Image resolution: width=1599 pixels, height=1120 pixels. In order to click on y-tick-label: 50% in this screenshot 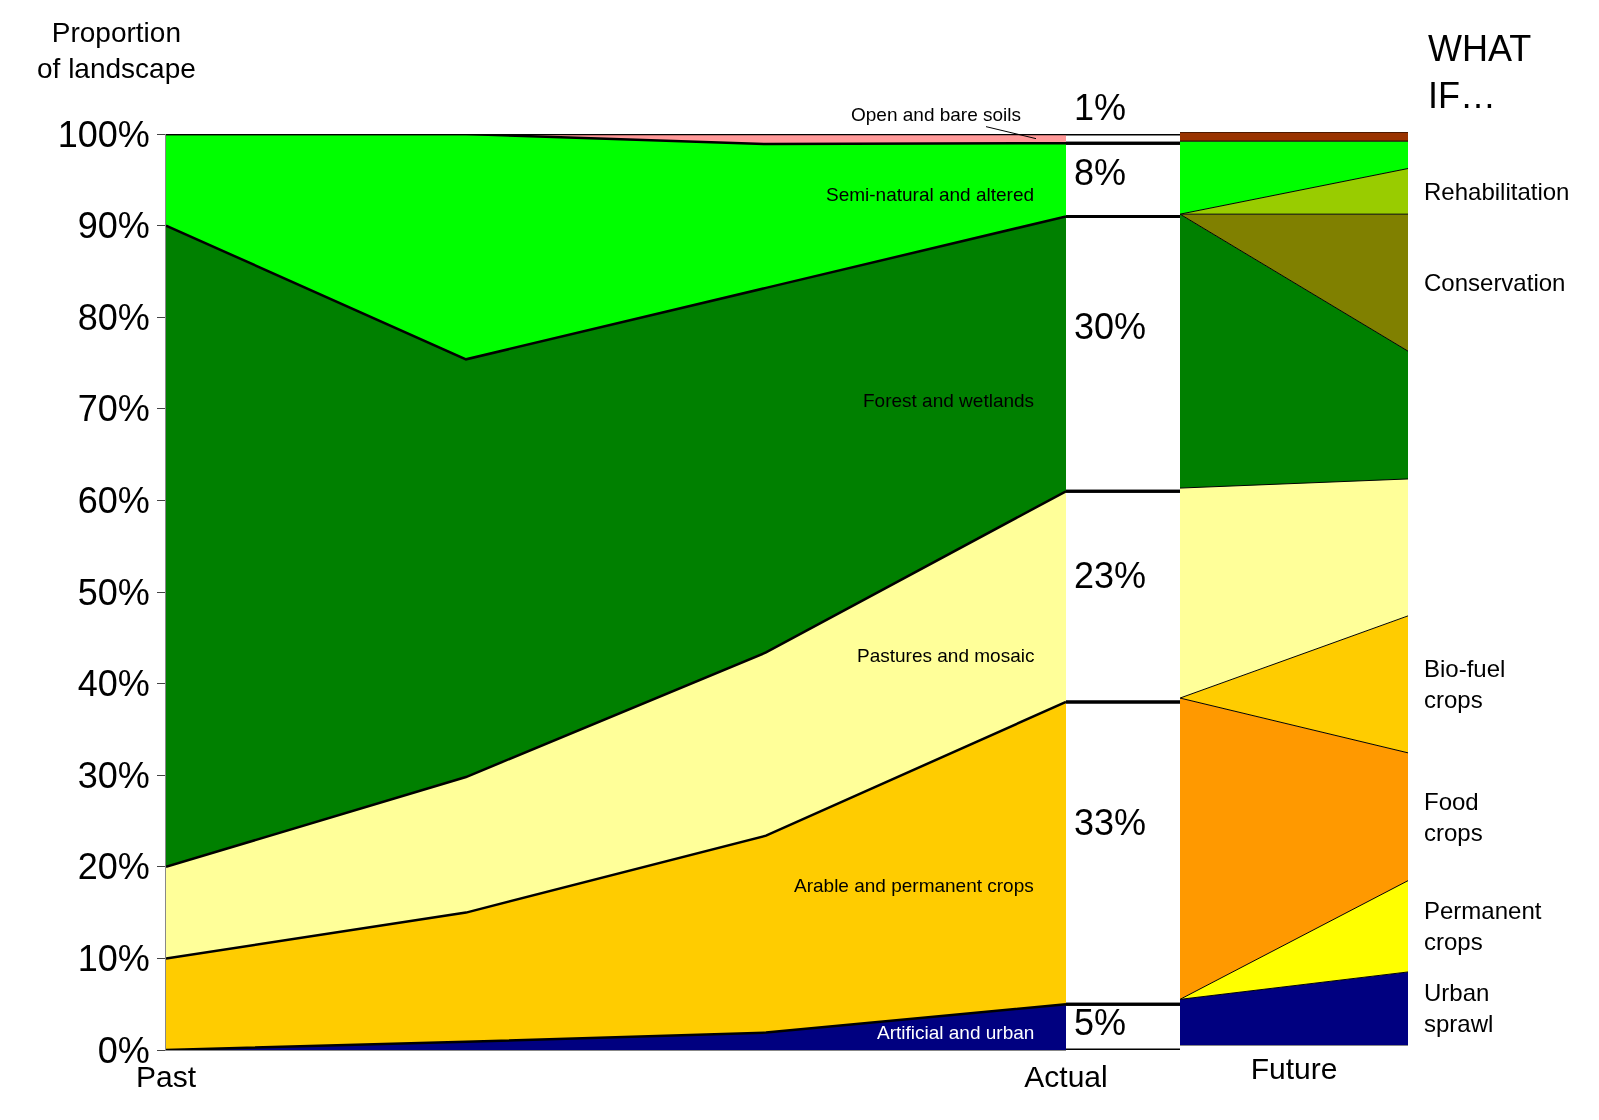, I will do `click(113, 592)`.